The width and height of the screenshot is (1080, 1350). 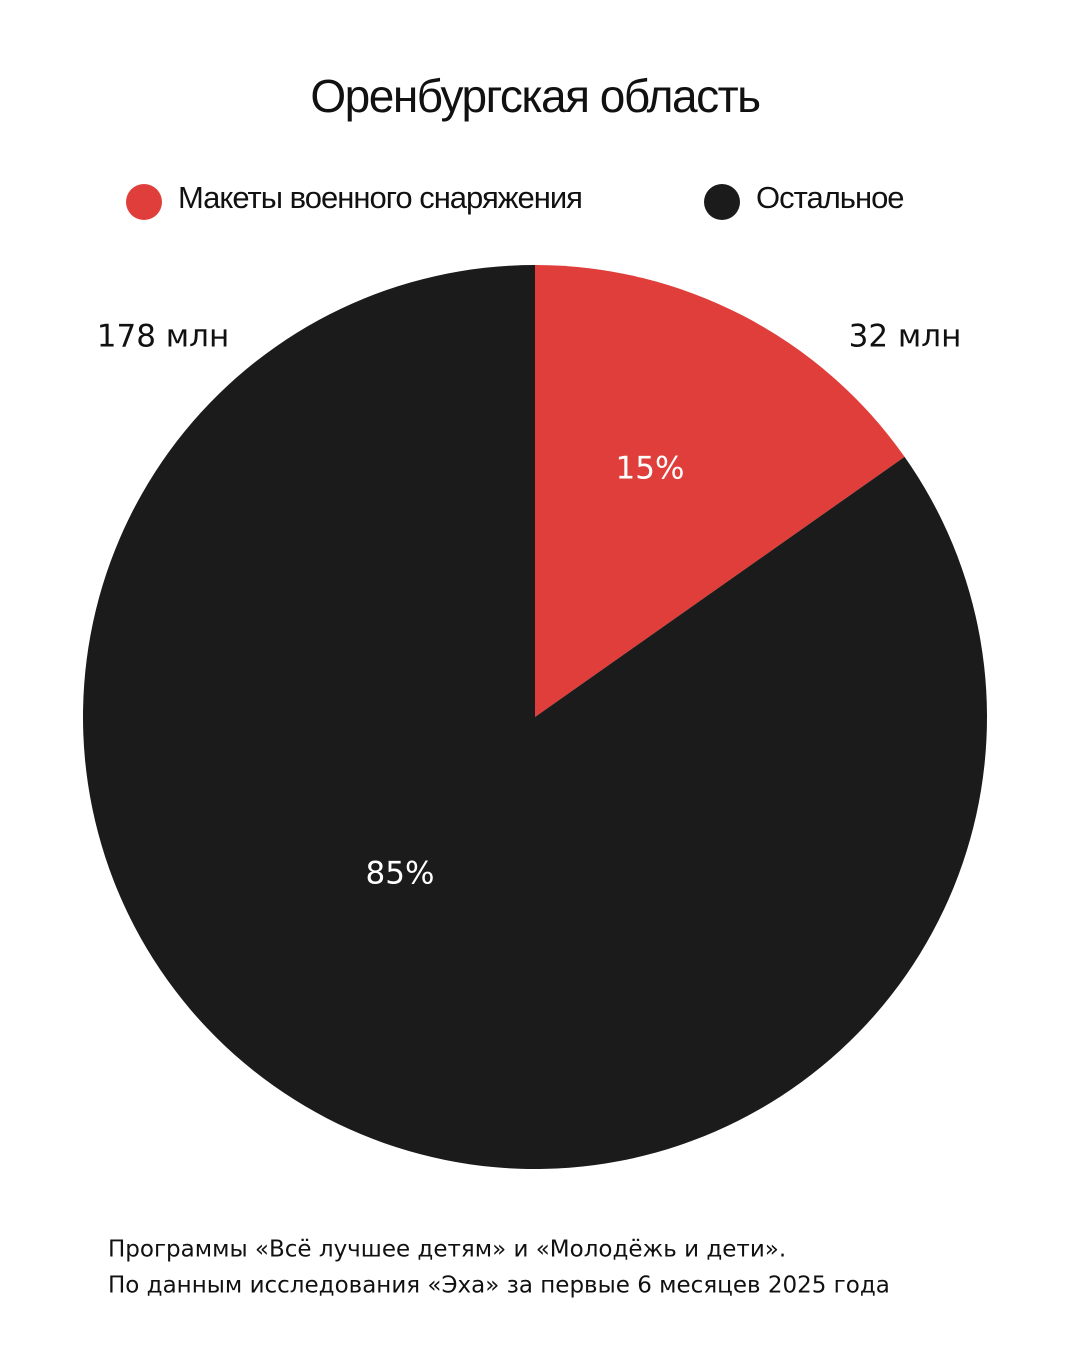 I want to click on legend-label: Макеты военного снаряжения, so click(x=380, y=197).